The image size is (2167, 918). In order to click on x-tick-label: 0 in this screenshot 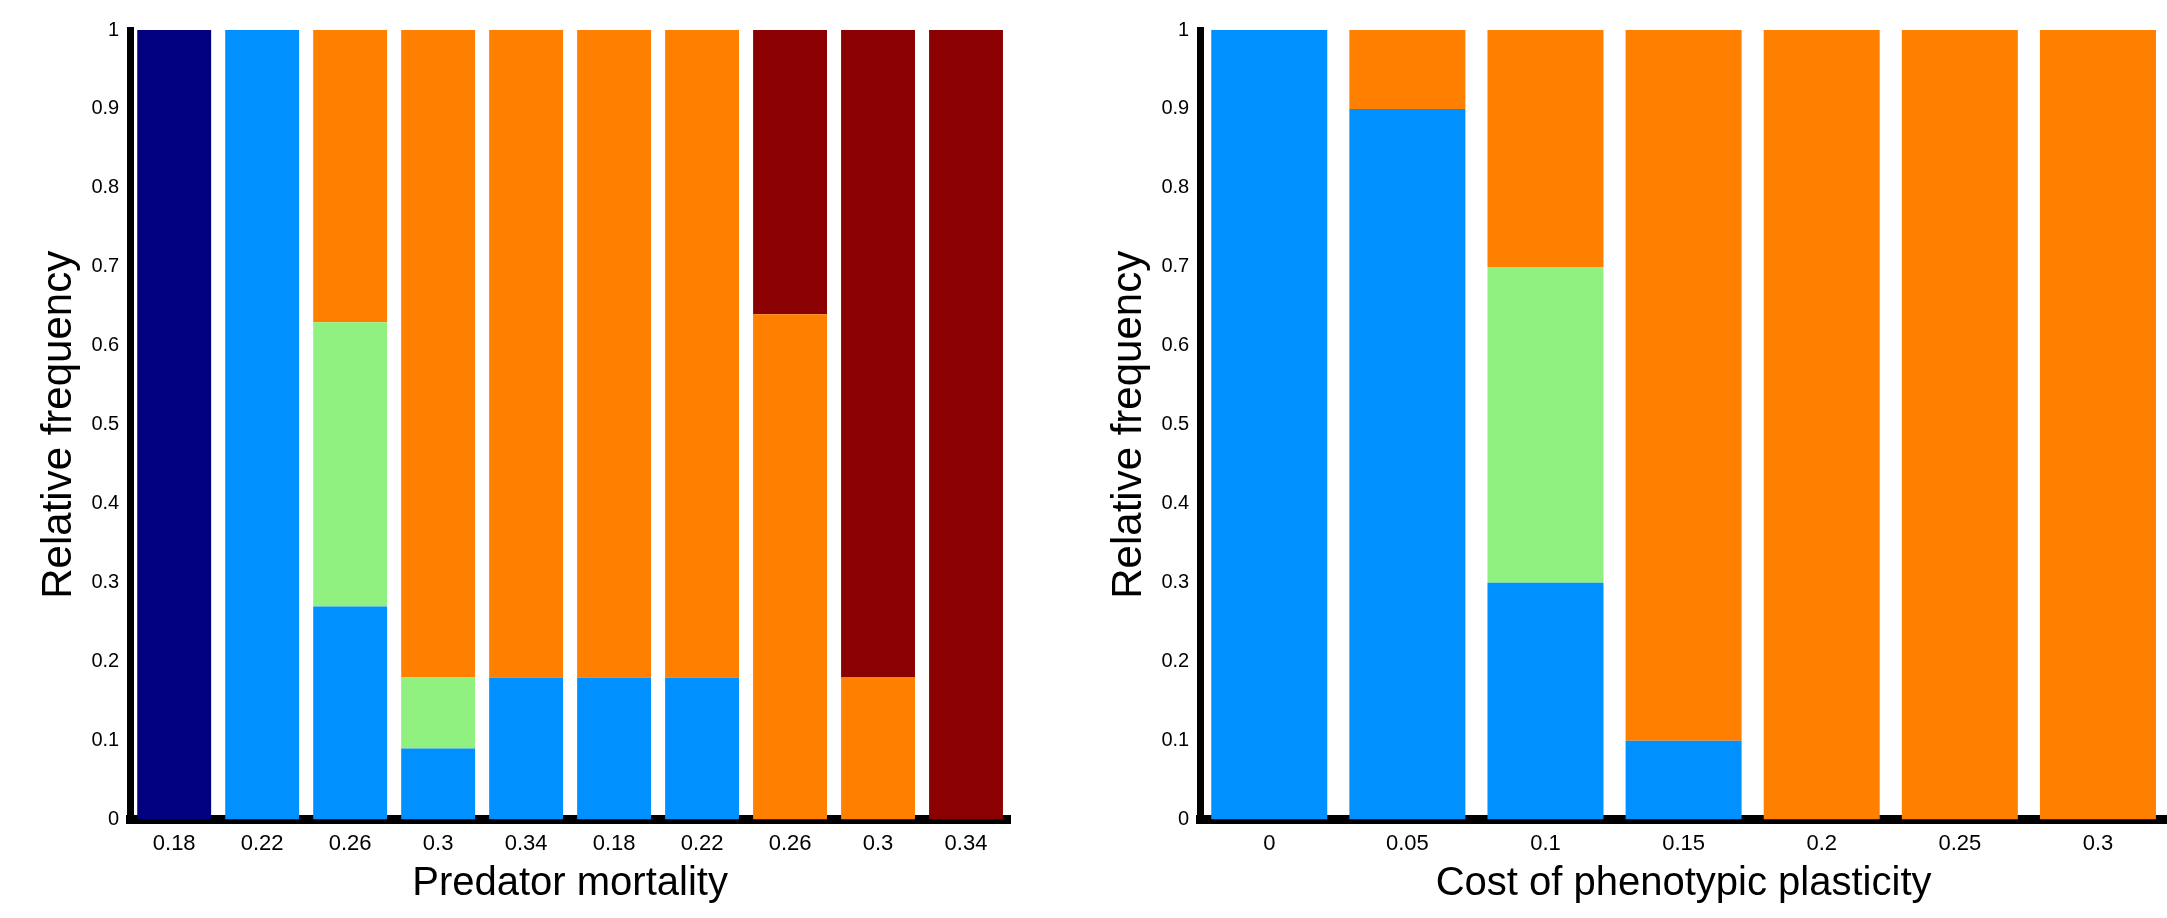, I will do `click(1269, 842)`.